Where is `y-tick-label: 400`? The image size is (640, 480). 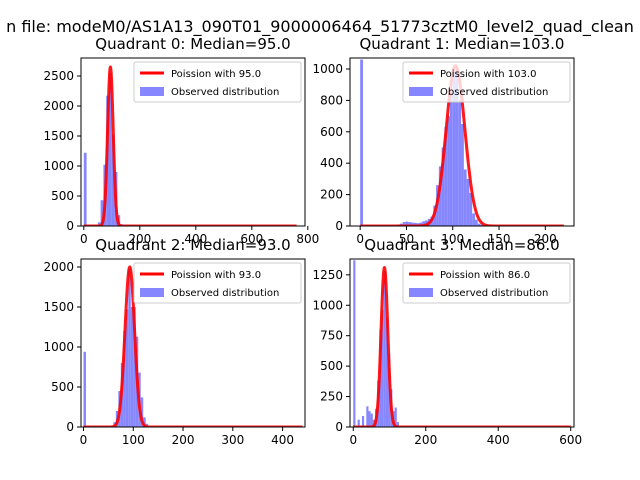 y-tick-label: 400 is located at coordinates (331, 163).